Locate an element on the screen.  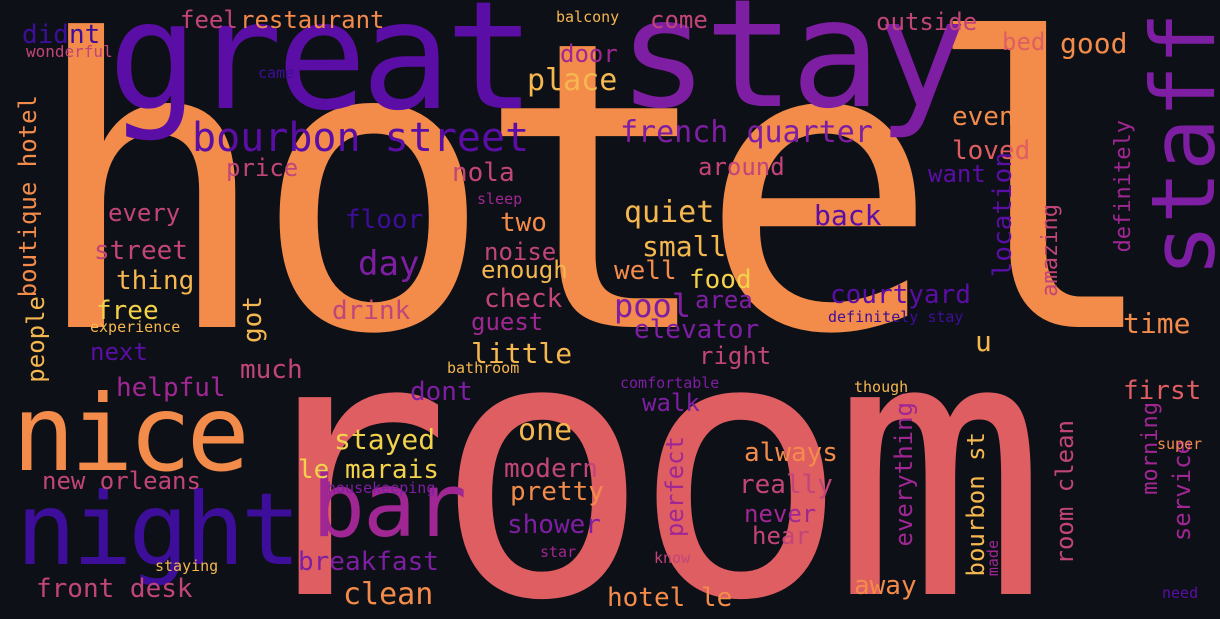
word-feel: feel is located at coordinates (209, 20).